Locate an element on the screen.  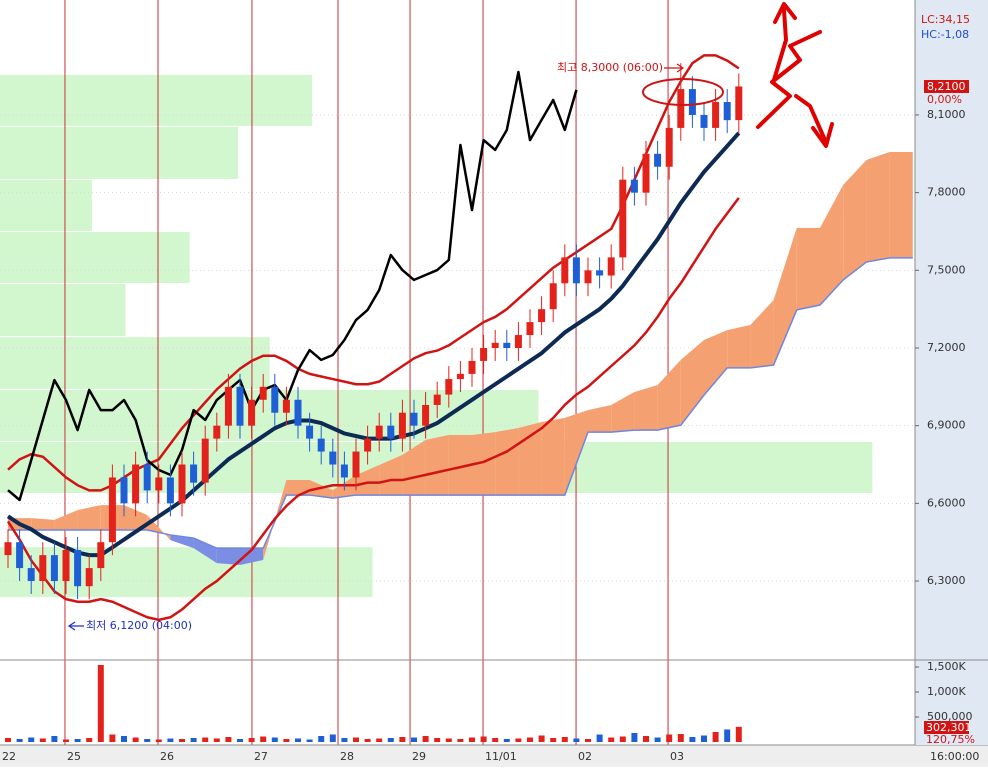
x-tick-label: 22 is located at coordinates (9, 756).